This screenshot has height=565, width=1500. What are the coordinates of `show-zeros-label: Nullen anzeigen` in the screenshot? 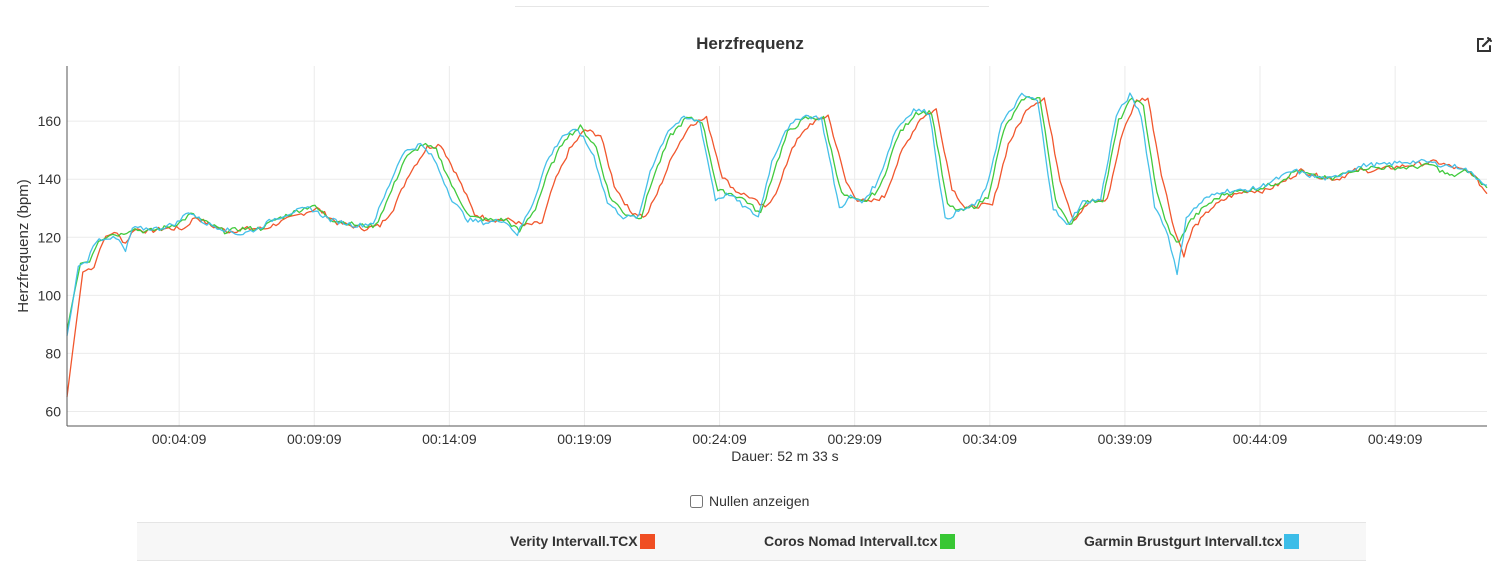 It's located at (759, 501).